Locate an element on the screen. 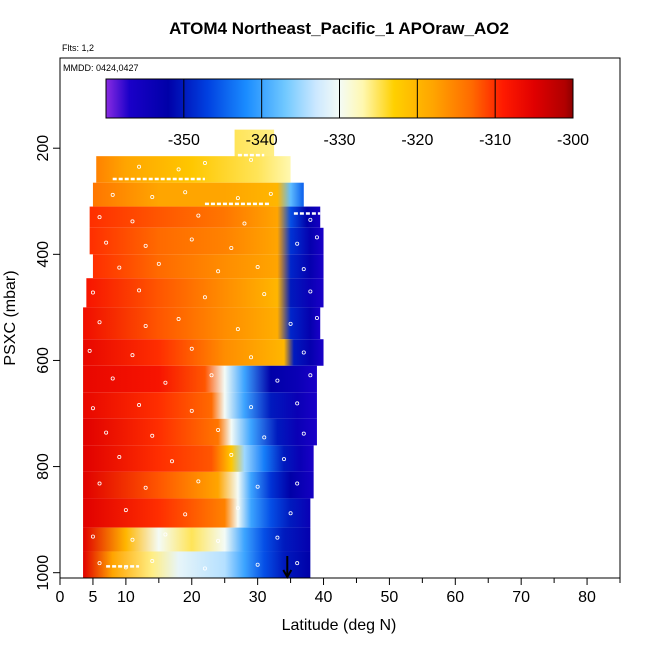 The height and width of the screenshot is (650, 650). x-tick-label: 10 is located at coordinates (126, 597).